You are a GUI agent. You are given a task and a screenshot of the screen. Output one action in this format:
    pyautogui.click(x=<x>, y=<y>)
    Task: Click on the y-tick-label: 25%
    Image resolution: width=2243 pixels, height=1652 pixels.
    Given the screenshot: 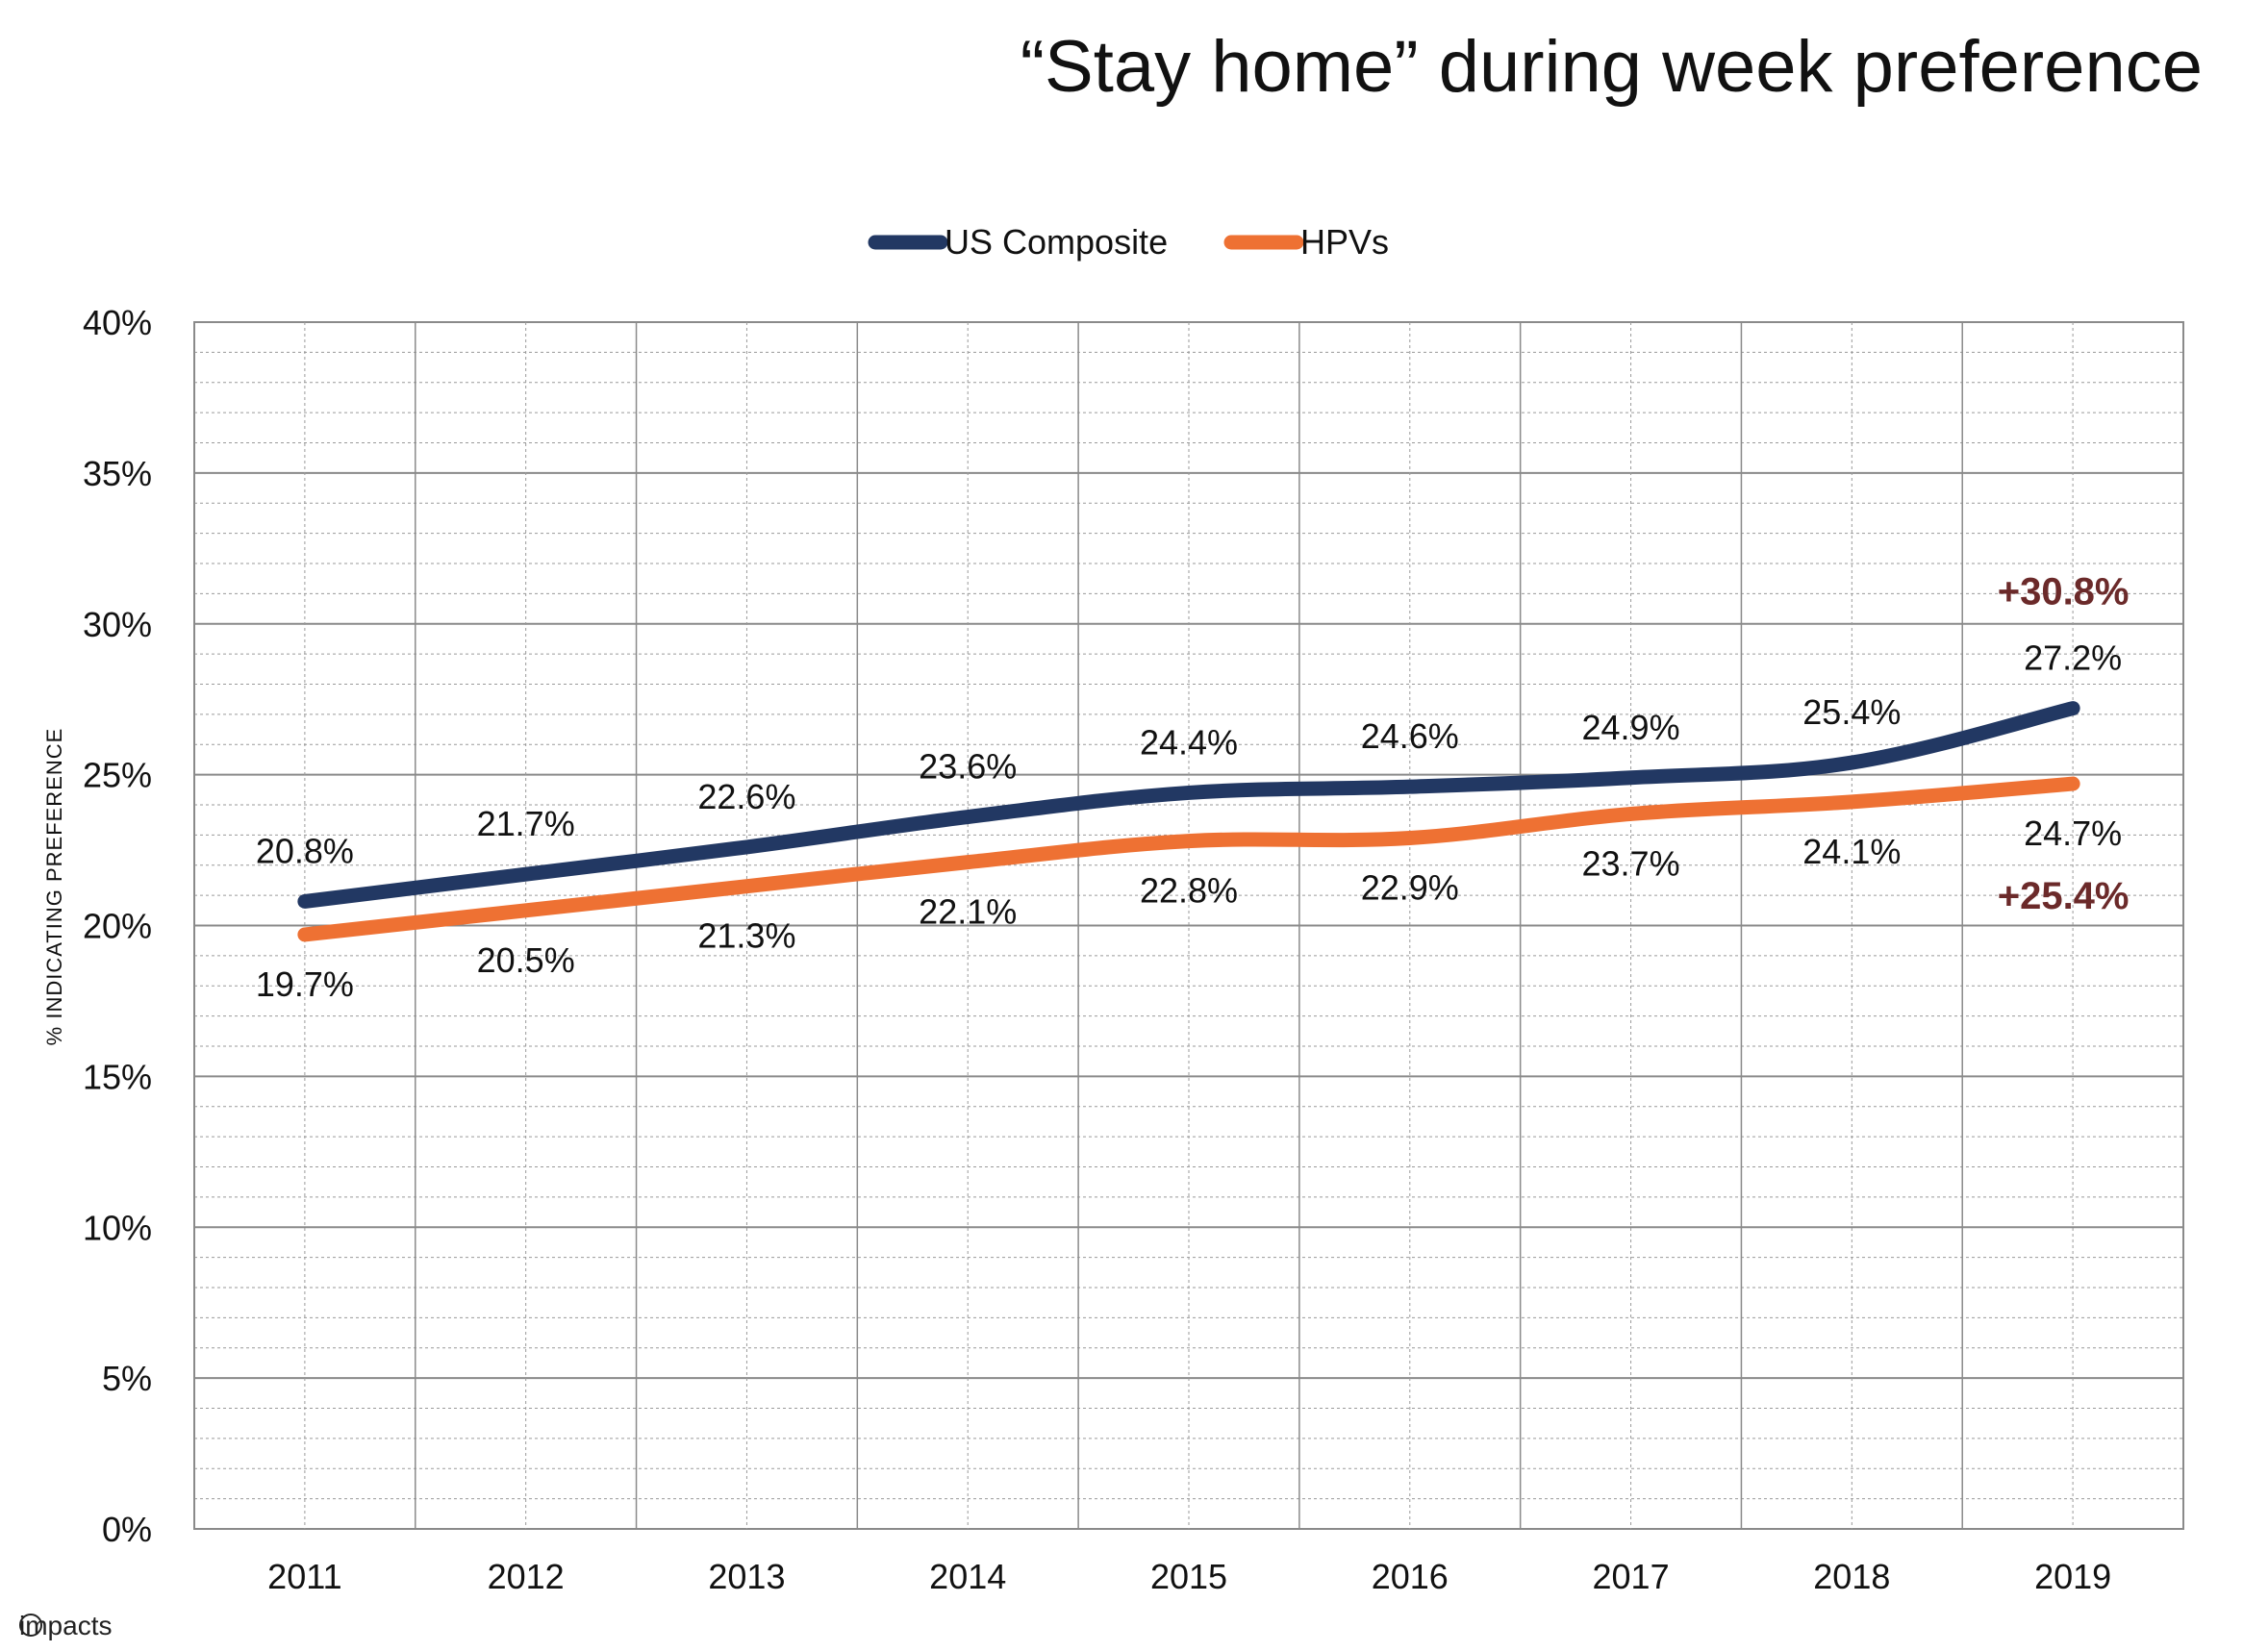 What is the action you would take?
    pyautogui.click(x=117, y=776)
    